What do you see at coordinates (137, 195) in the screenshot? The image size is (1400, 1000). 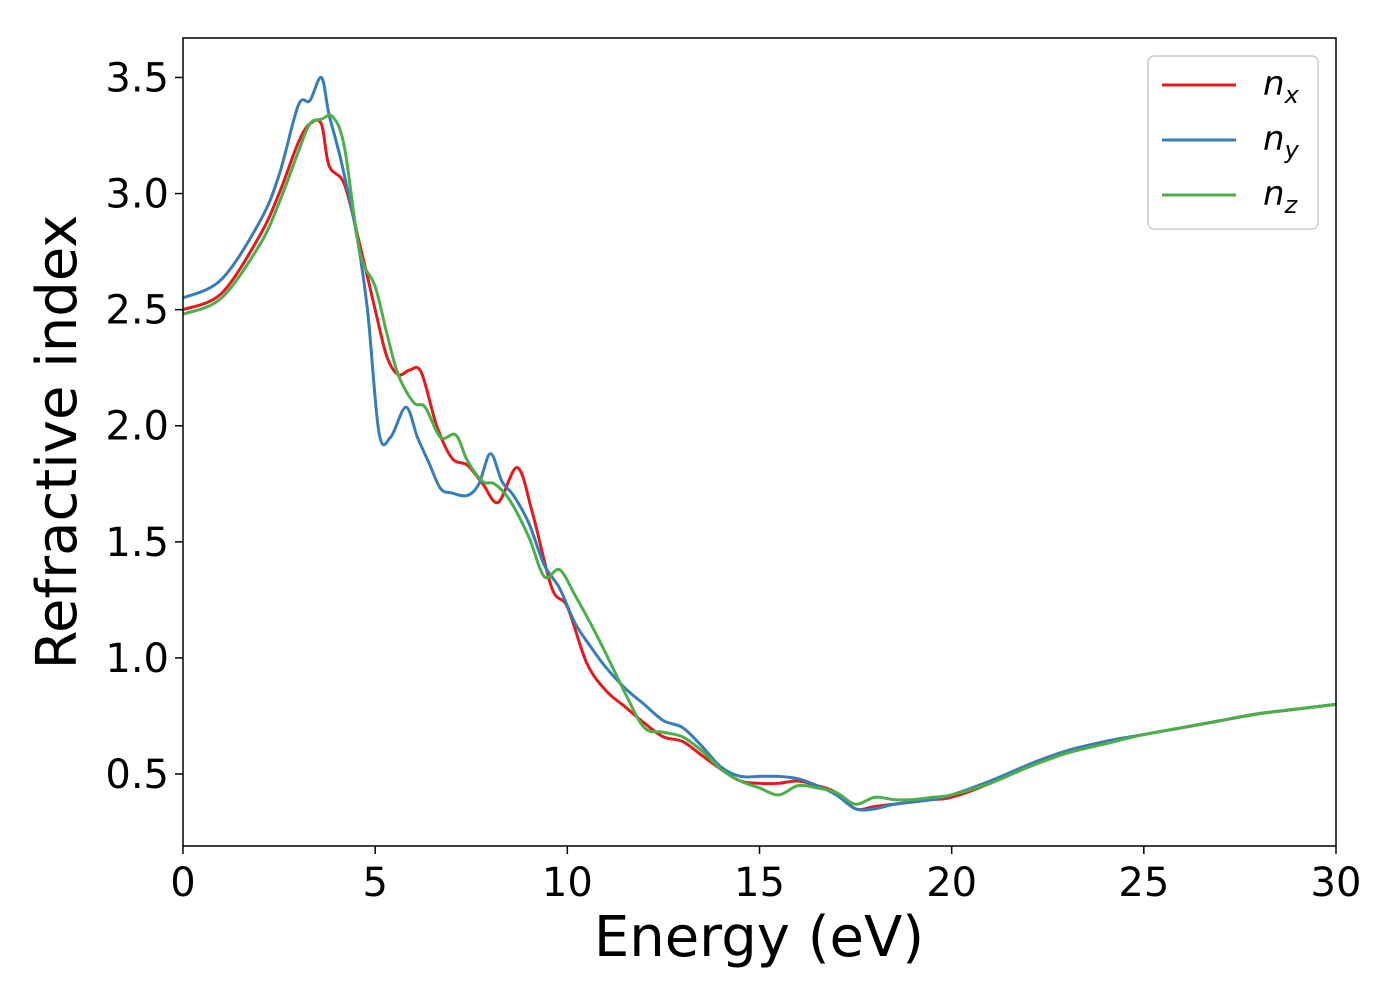 I see `y-tick-label: 3.0` at bounding box center [137, 195].